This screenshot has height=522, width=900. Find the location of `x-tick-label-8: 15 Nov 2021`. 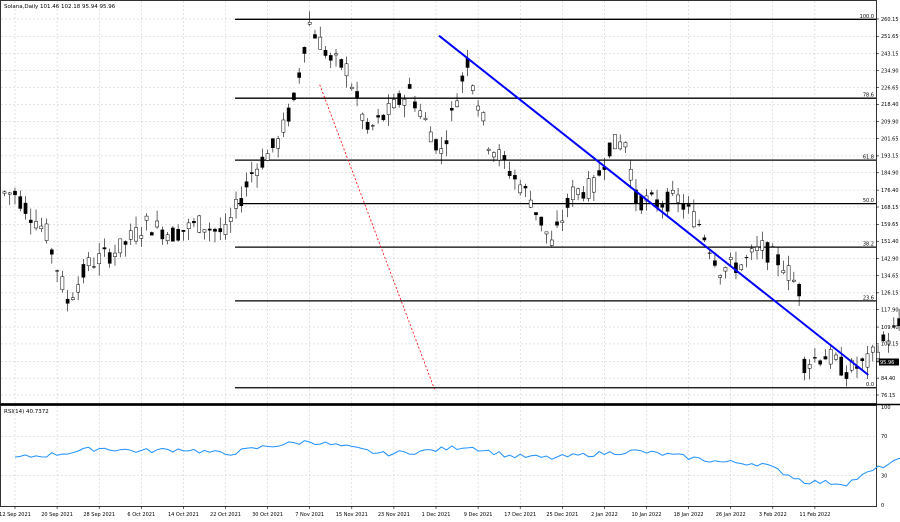

x-tick-label-8: 15 Nov 2021 is located at coordinates (352, 515).